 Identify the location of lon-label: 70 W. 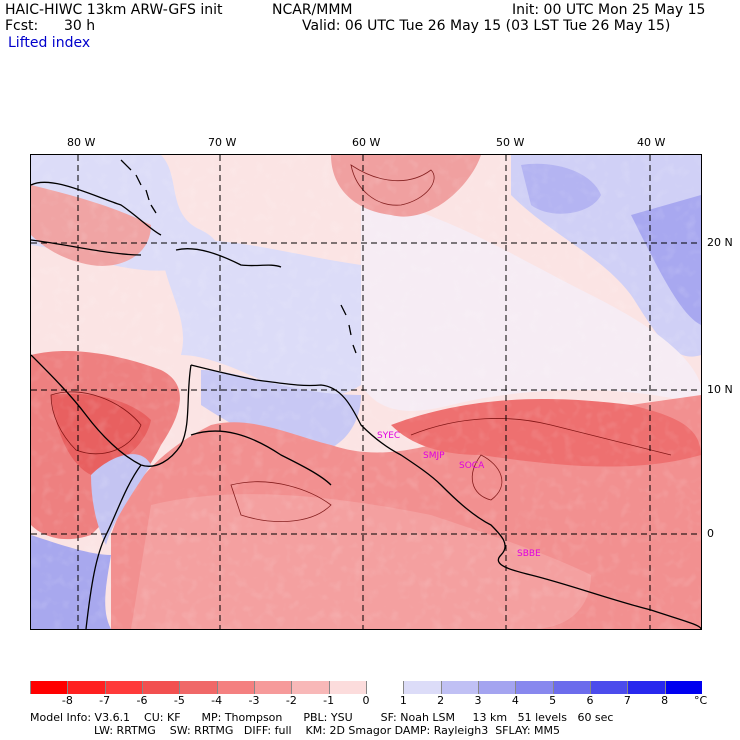
(222, 142).